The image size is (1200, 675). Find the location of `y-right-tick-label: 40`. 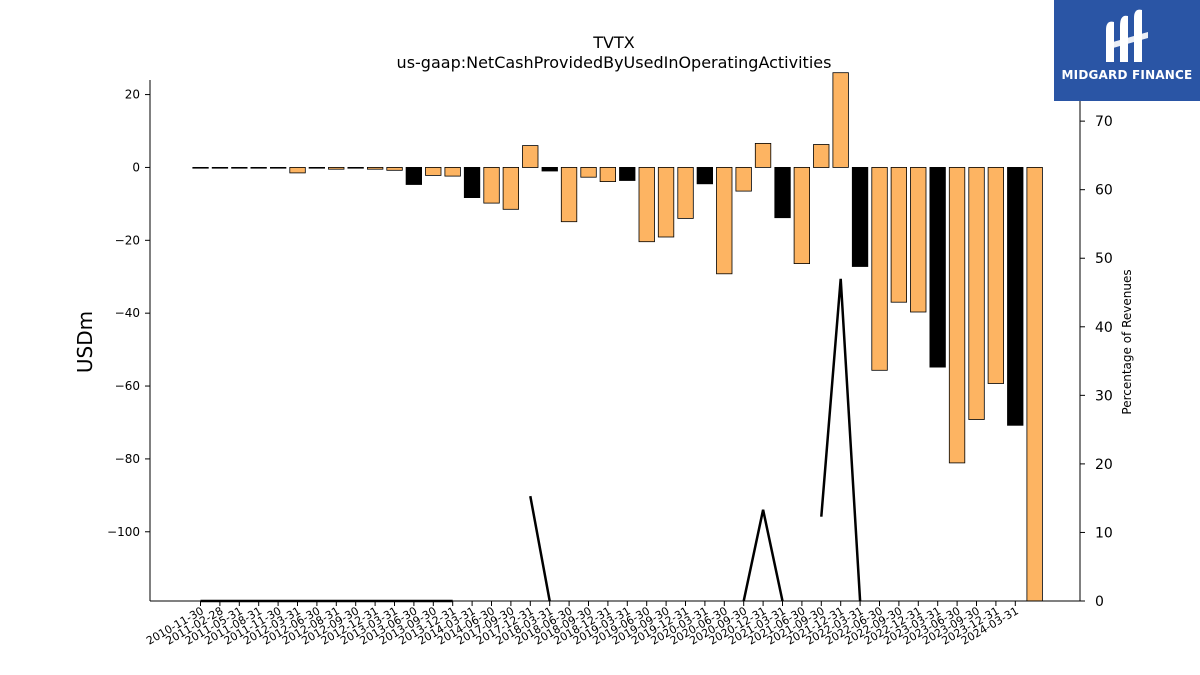

y-right-tick-label: 40 is located at coordinates (1104, 328).